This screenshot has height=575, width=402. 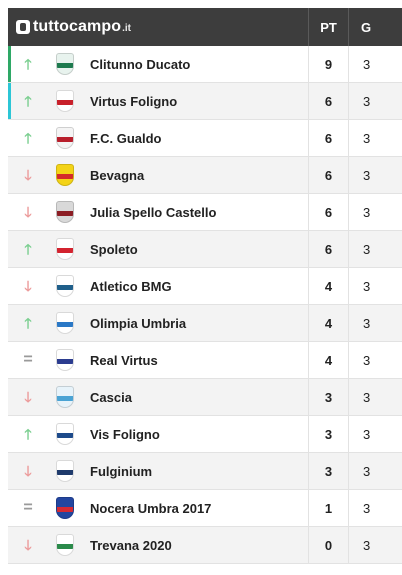 I want to click on team-name: Julia Spello Castello, so click(x=153, y=212).